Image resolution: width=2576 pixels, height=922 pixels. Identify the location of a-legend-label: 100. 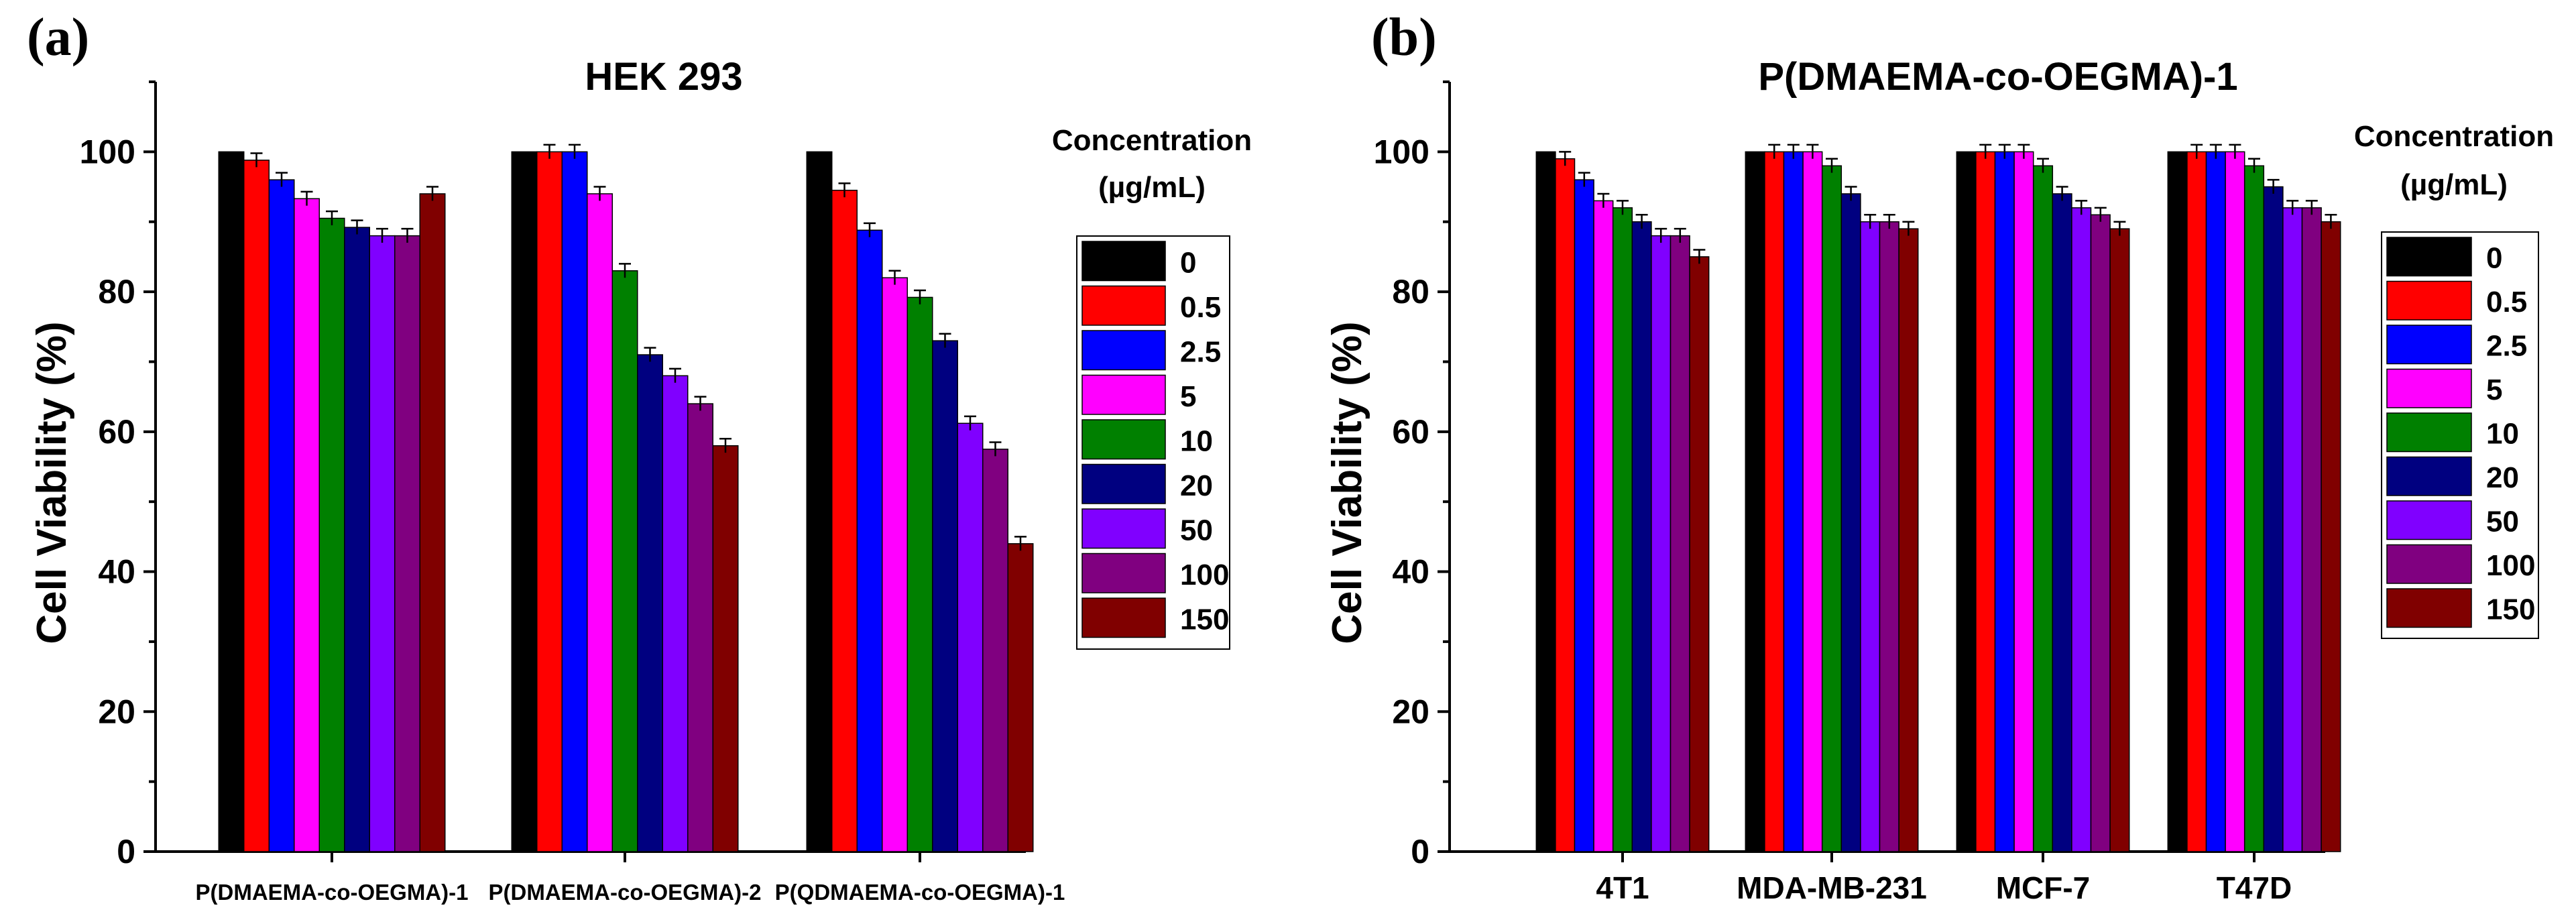
(1204, 575).